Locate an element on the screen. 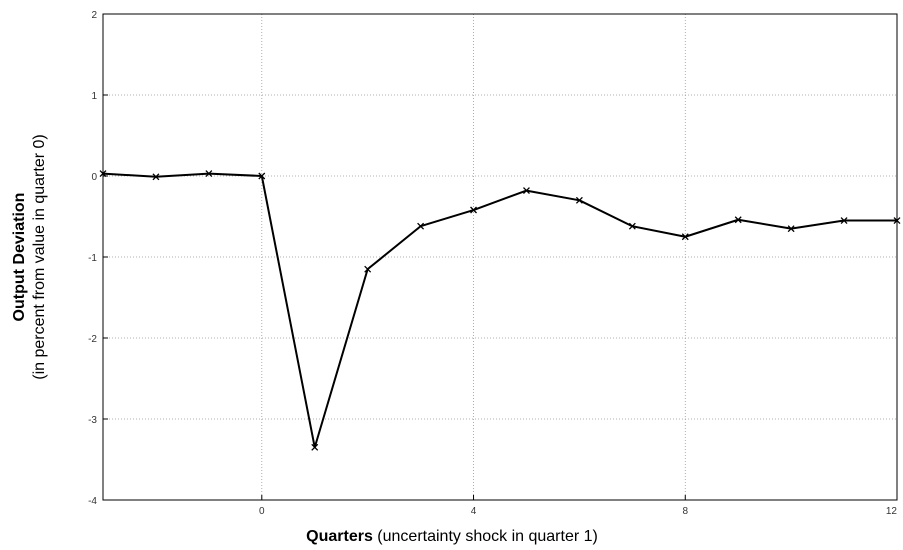 Image resolution: width=903 pixels, height=550 pixels. y-tick-label: -2 is located at coordinates (92, 339).